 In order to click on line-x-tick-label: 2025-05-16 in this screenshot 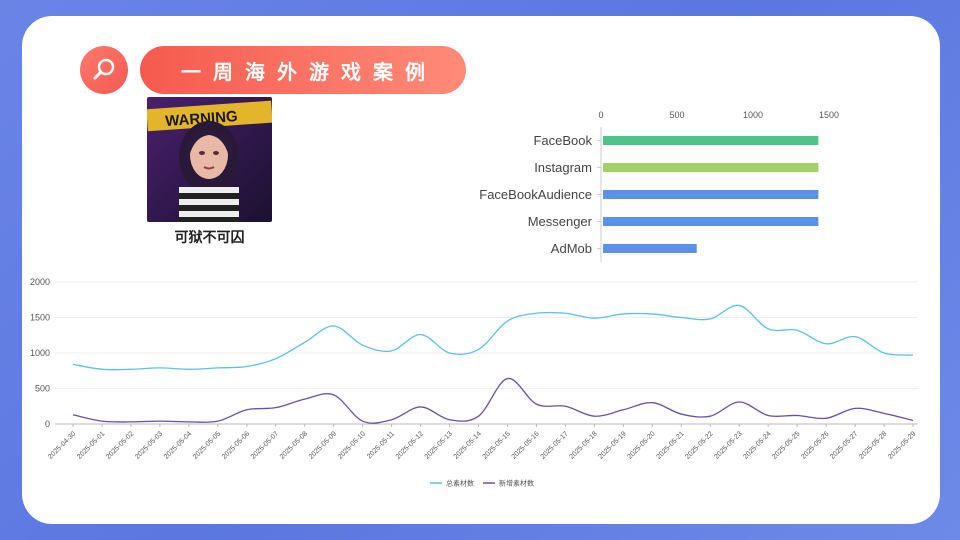, I will do `click(526, 445)`.